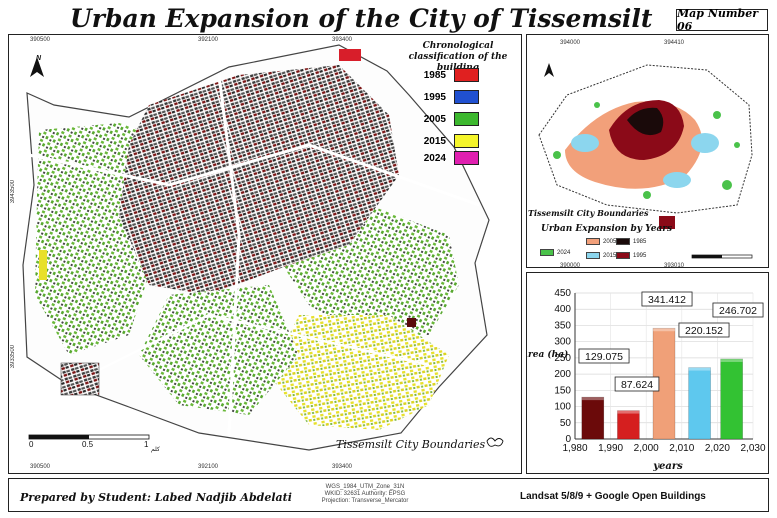 The width and height of the screenshot is (777, 518). I want to click on scale-bar, so click(89, 437).